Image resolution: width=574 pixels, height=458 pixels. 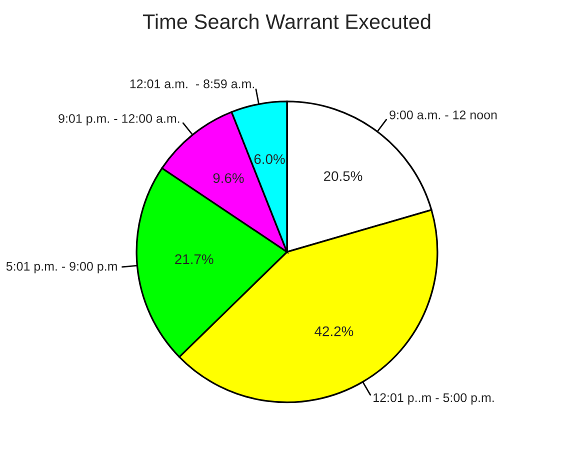 What do you see at coordinates (443, 115) in the screenshot?
I see `slice-label: 9:00 a.m. - 12 noon` at bounding box center [443, 115].